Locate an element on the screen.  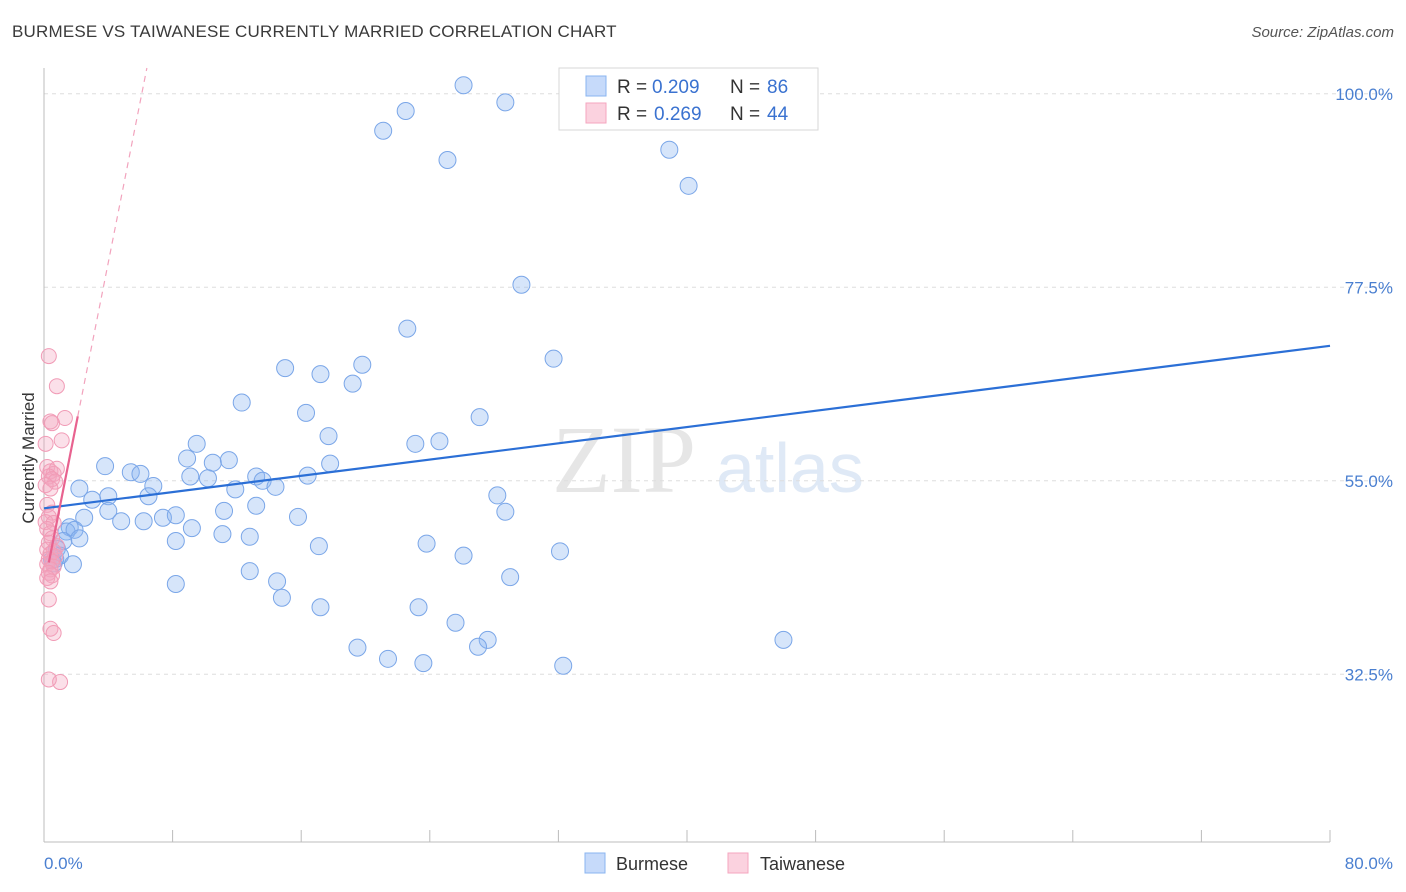
taiwanese-n-value: 44 is located at coordinates (778, 114).